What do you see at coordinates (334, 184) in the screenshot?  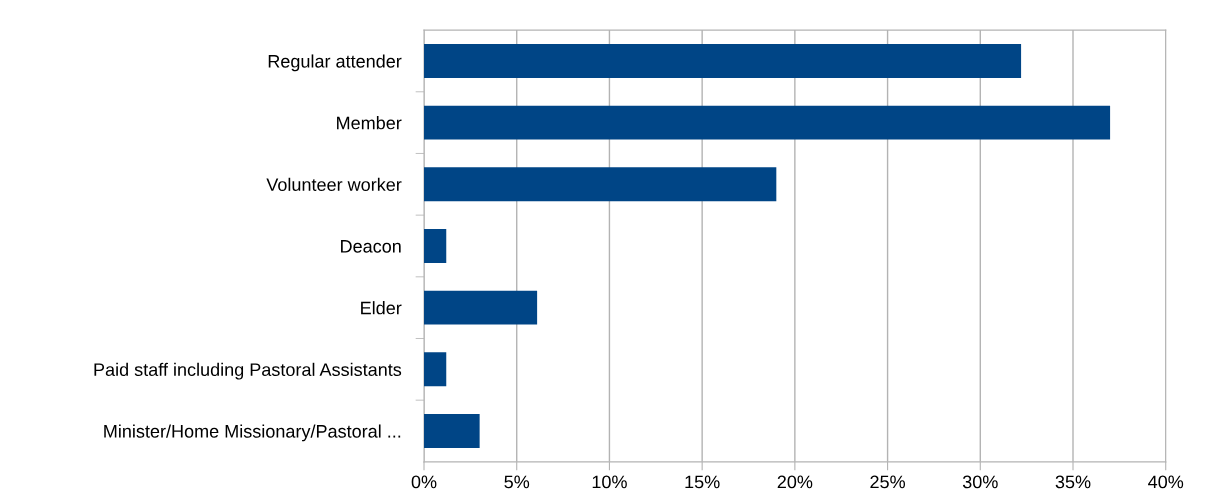 I see `y-tick-label: Volunteer worker` at bounding box center [334, 184].